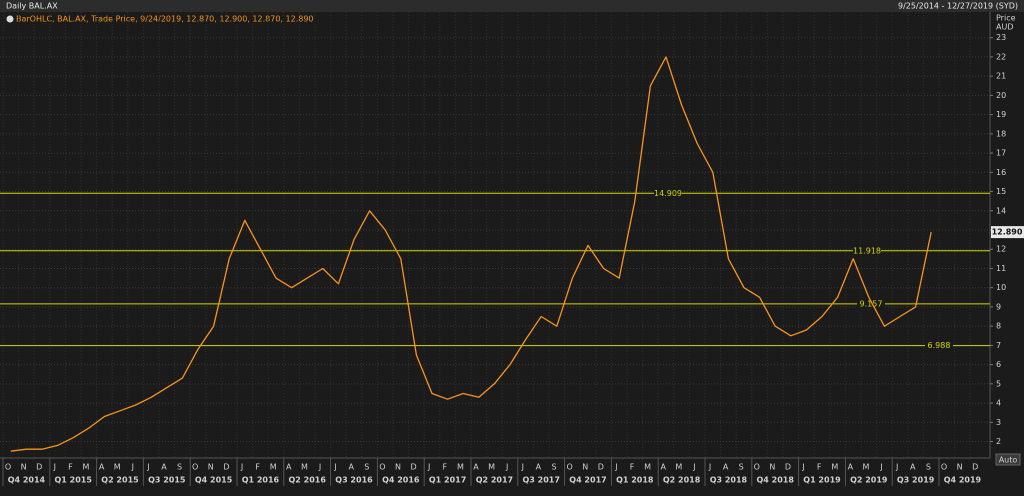 The image size is (1024, 496). I want to click on auto-button, so click(1008, 459).